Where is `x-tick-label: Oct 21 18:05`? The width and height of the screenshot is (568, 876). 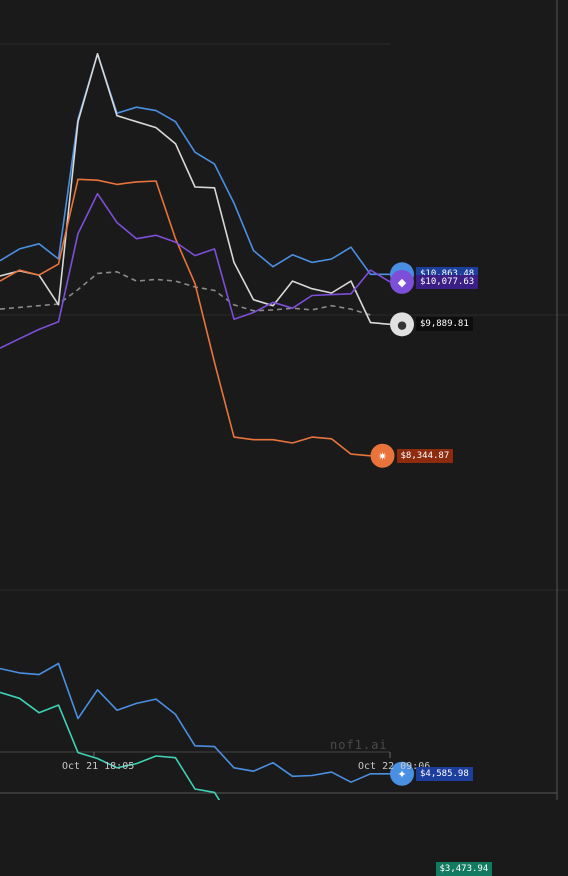
x-tick-label: Oct 21 18:05 is located at coordinates (98, 766).